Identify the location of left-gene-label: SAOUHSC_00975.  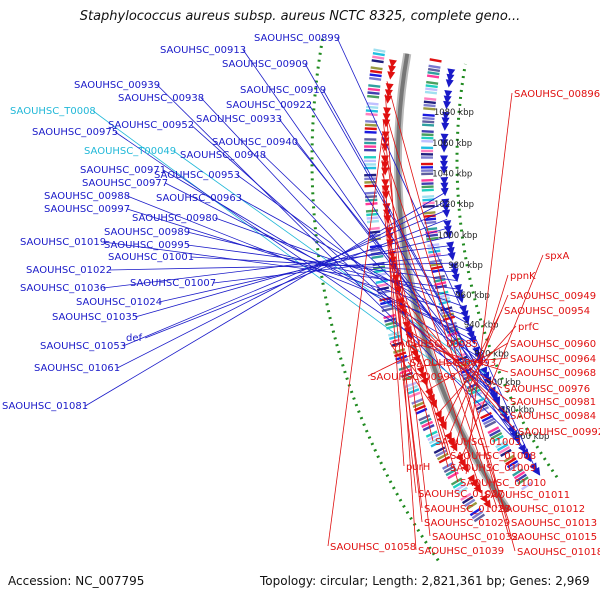
(75, 132).